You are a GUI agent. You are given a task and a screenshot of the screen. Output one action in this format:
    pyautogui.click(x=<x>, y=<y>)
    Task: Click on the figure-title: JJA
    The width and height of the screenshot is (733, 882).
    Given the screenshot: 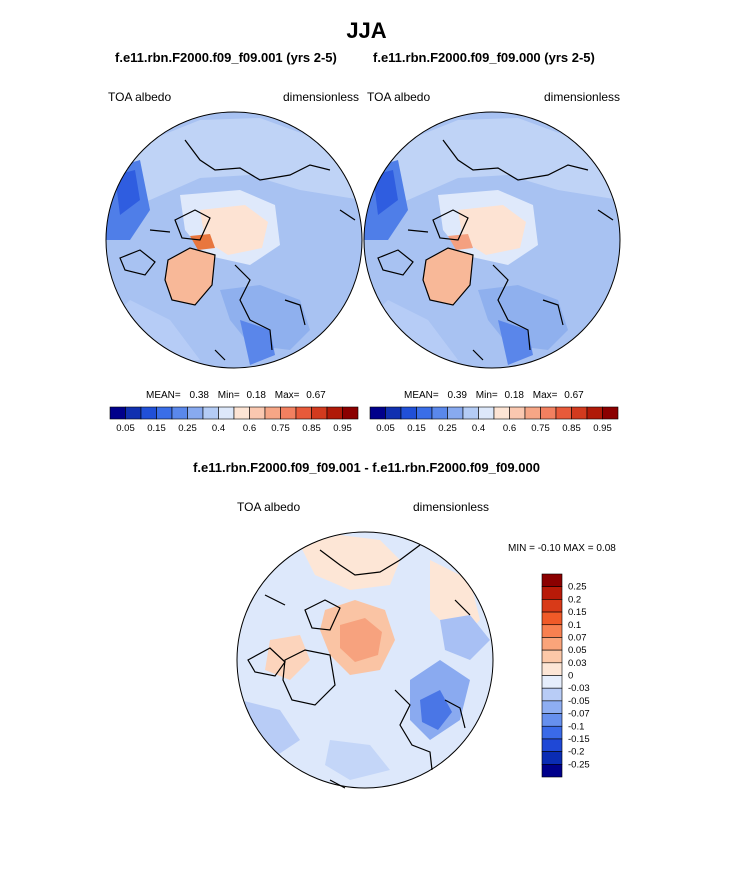 What is the action you would take?
    pyautogui.click(x=366, y=30)
    